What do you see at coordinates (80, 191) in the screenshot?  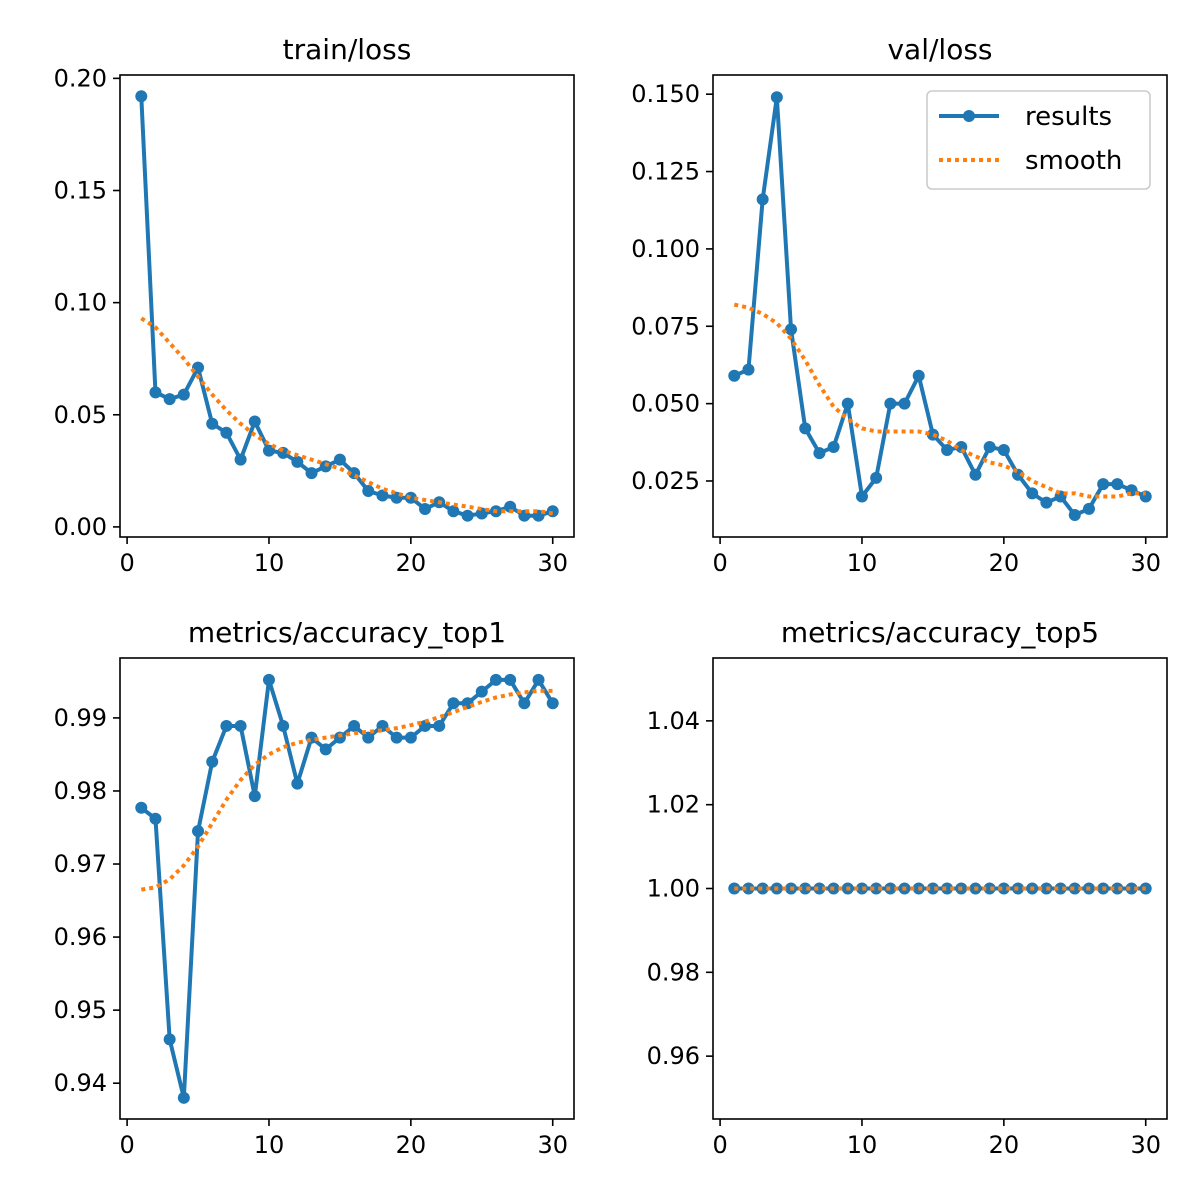 I see `y-tick-label: 0.15` at bounding box center [80, 191].